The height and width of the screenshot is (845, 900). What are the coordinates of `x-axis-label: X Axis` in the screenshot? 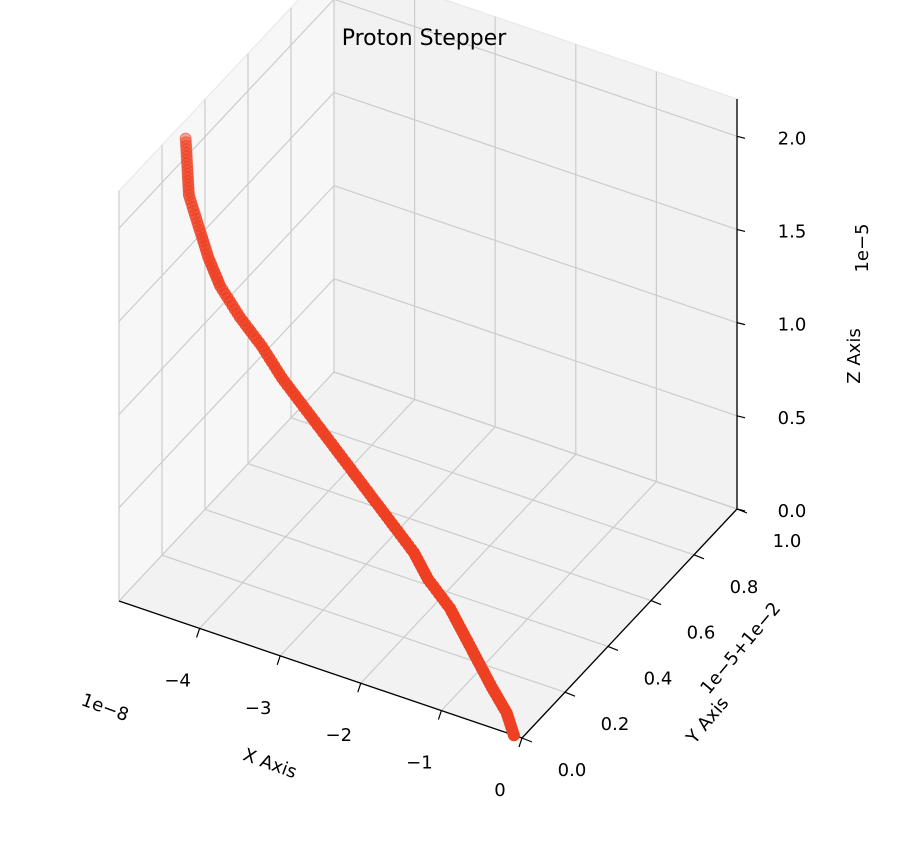 It's located at (269, 763).